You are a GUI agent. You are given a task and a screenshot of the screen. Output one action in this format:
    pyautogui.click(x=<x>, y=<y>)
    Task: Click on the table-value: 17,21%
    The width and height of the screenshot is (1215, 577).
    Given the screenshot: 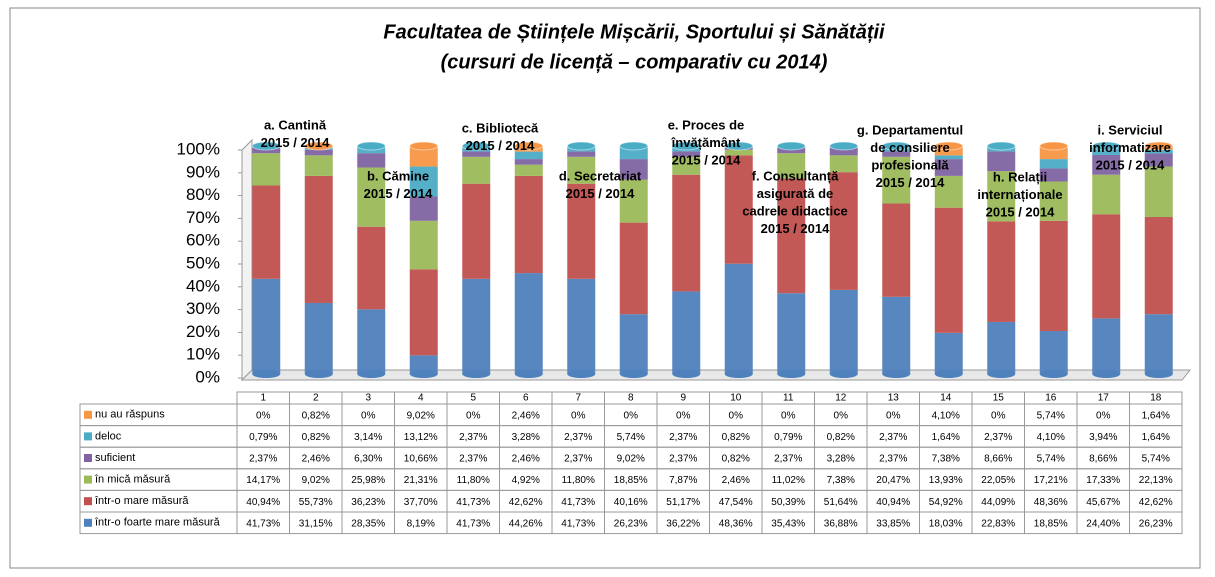 What is the action you would take?
    pyautogui.click(x=1051, y=480)
    